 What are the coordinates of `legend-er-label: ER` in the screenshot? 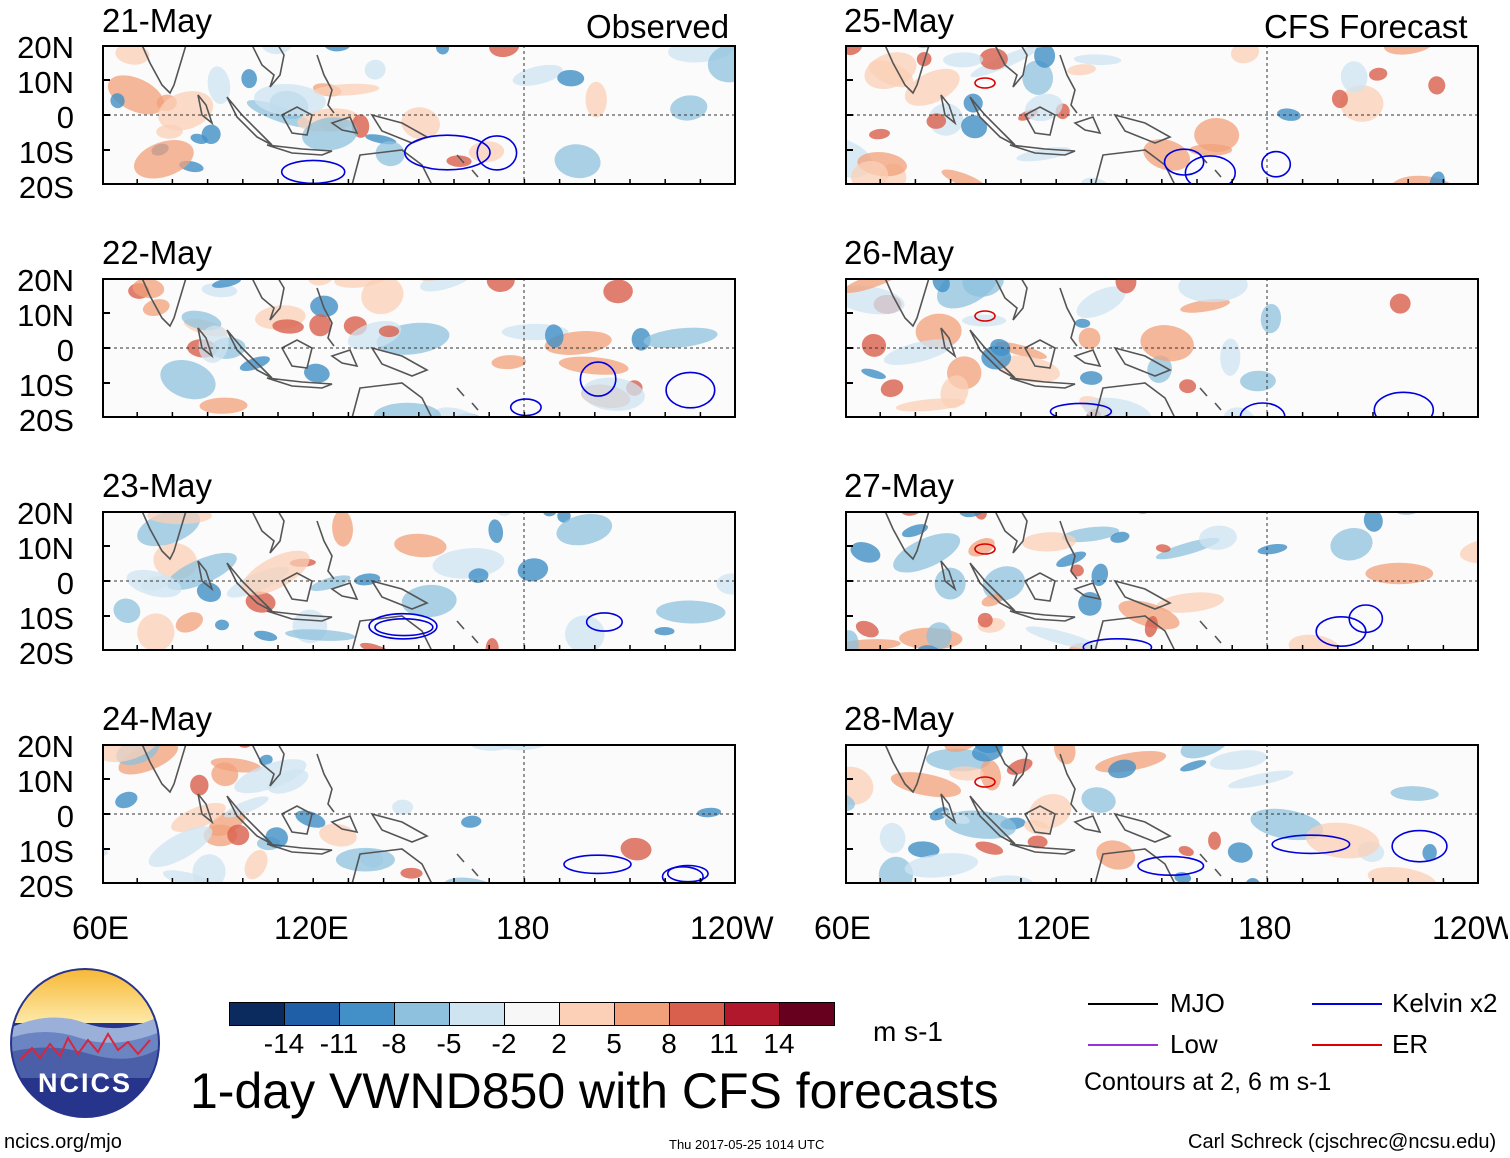 It's located at (1410, 1044).